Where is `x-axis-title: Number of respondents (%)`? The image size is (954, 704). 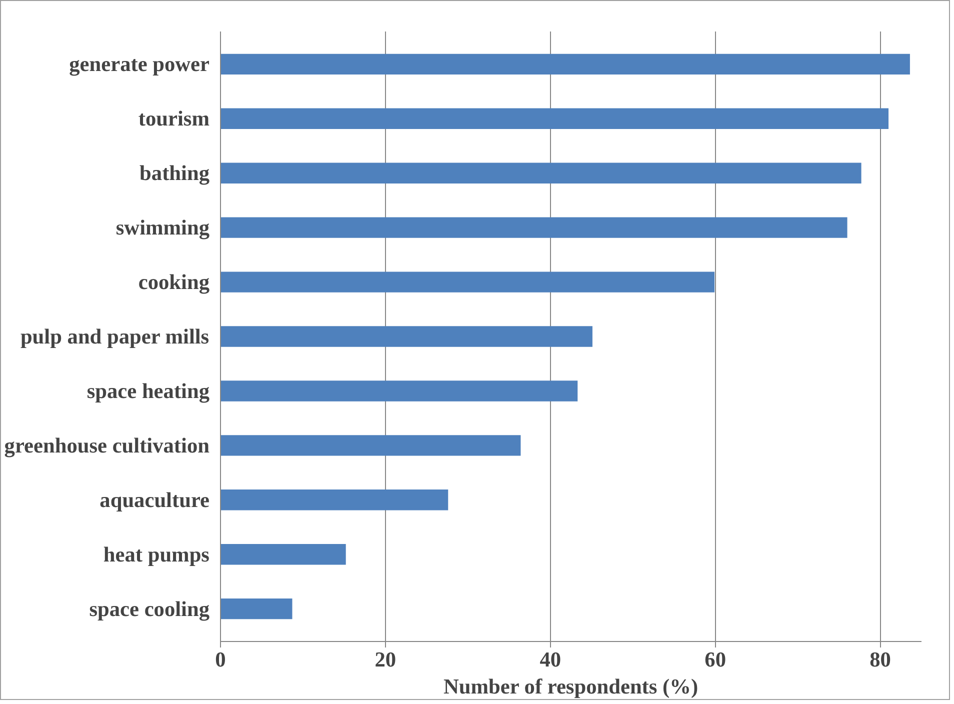
x-axis-title: Number of respondents (%) is located at coordinates (571, 686).